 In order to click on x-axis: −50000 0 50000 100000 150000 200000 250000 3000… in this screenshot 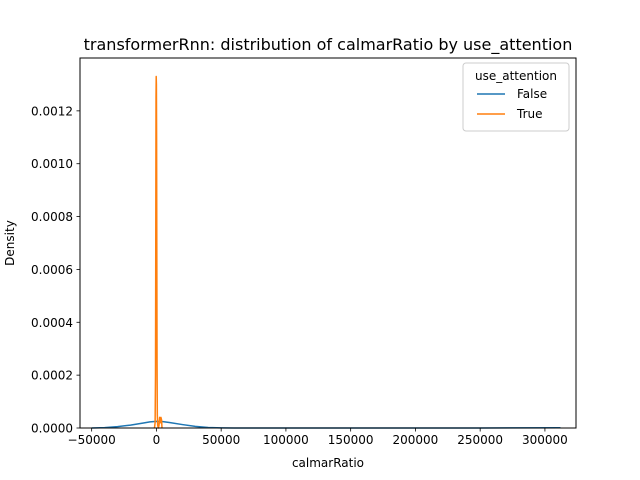, I will do `click(318, 437)`.